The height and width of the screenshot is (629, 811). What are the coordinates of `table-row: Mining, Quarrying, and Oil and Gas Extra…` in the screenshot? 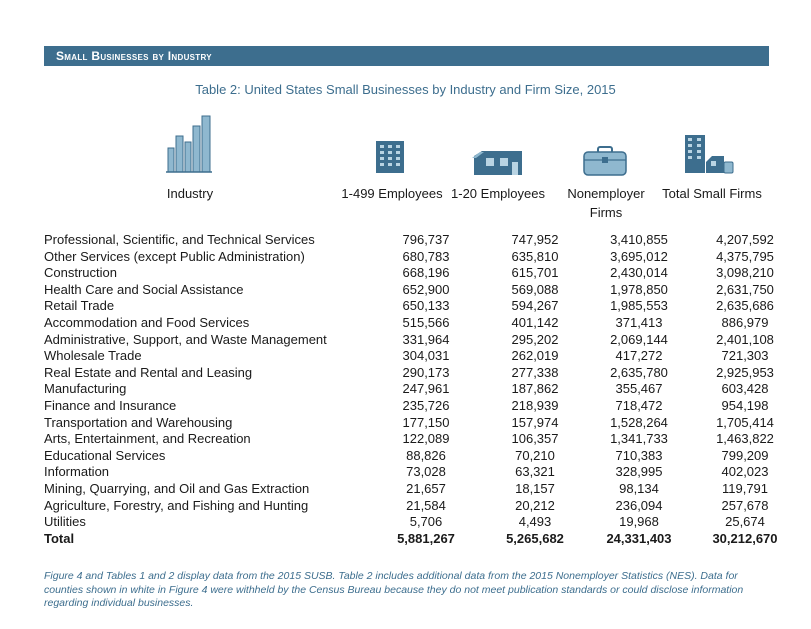 It's located at (409, 489).